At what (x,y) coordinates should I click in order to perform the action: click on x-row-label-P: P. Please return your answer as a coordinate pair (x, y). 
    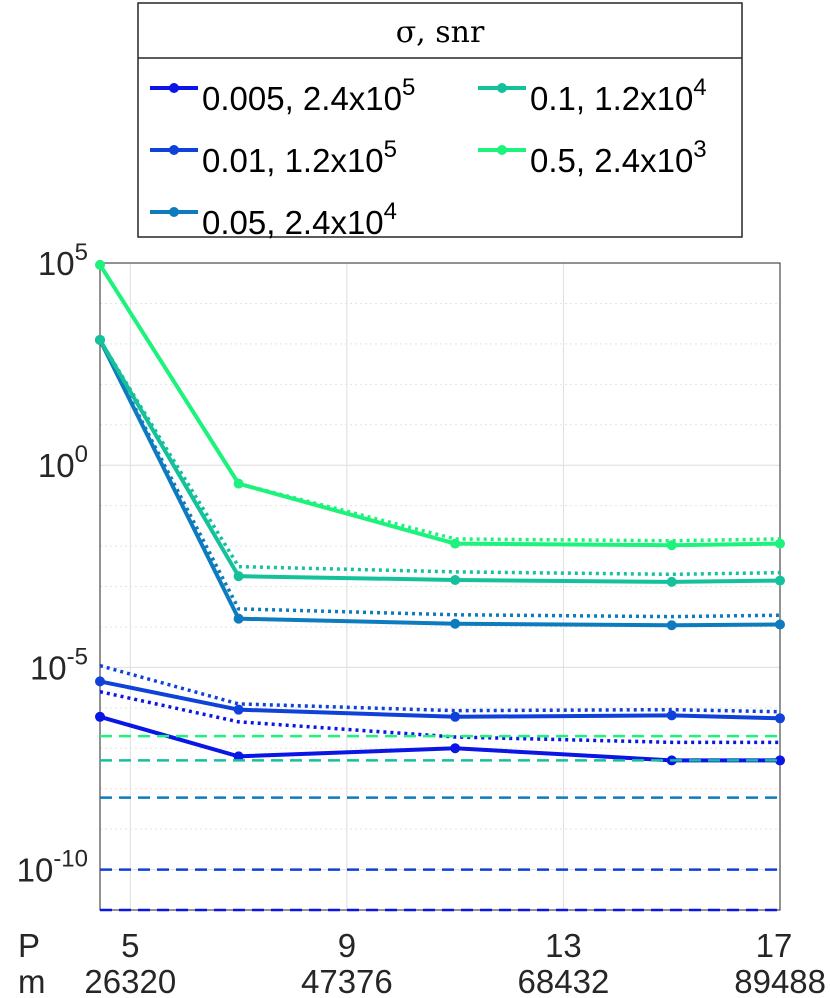
    Looking at the image, I should click on (29, 945).